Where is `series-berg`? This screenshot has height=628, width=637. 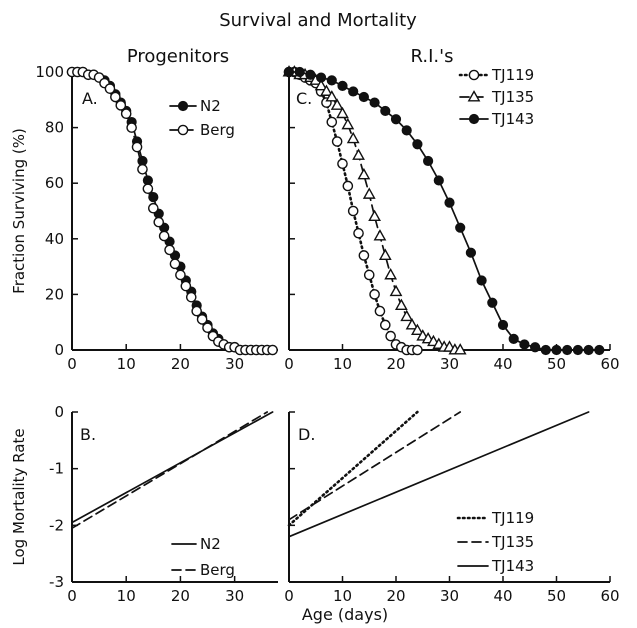
series-berg is located at coordinates (170, 470).